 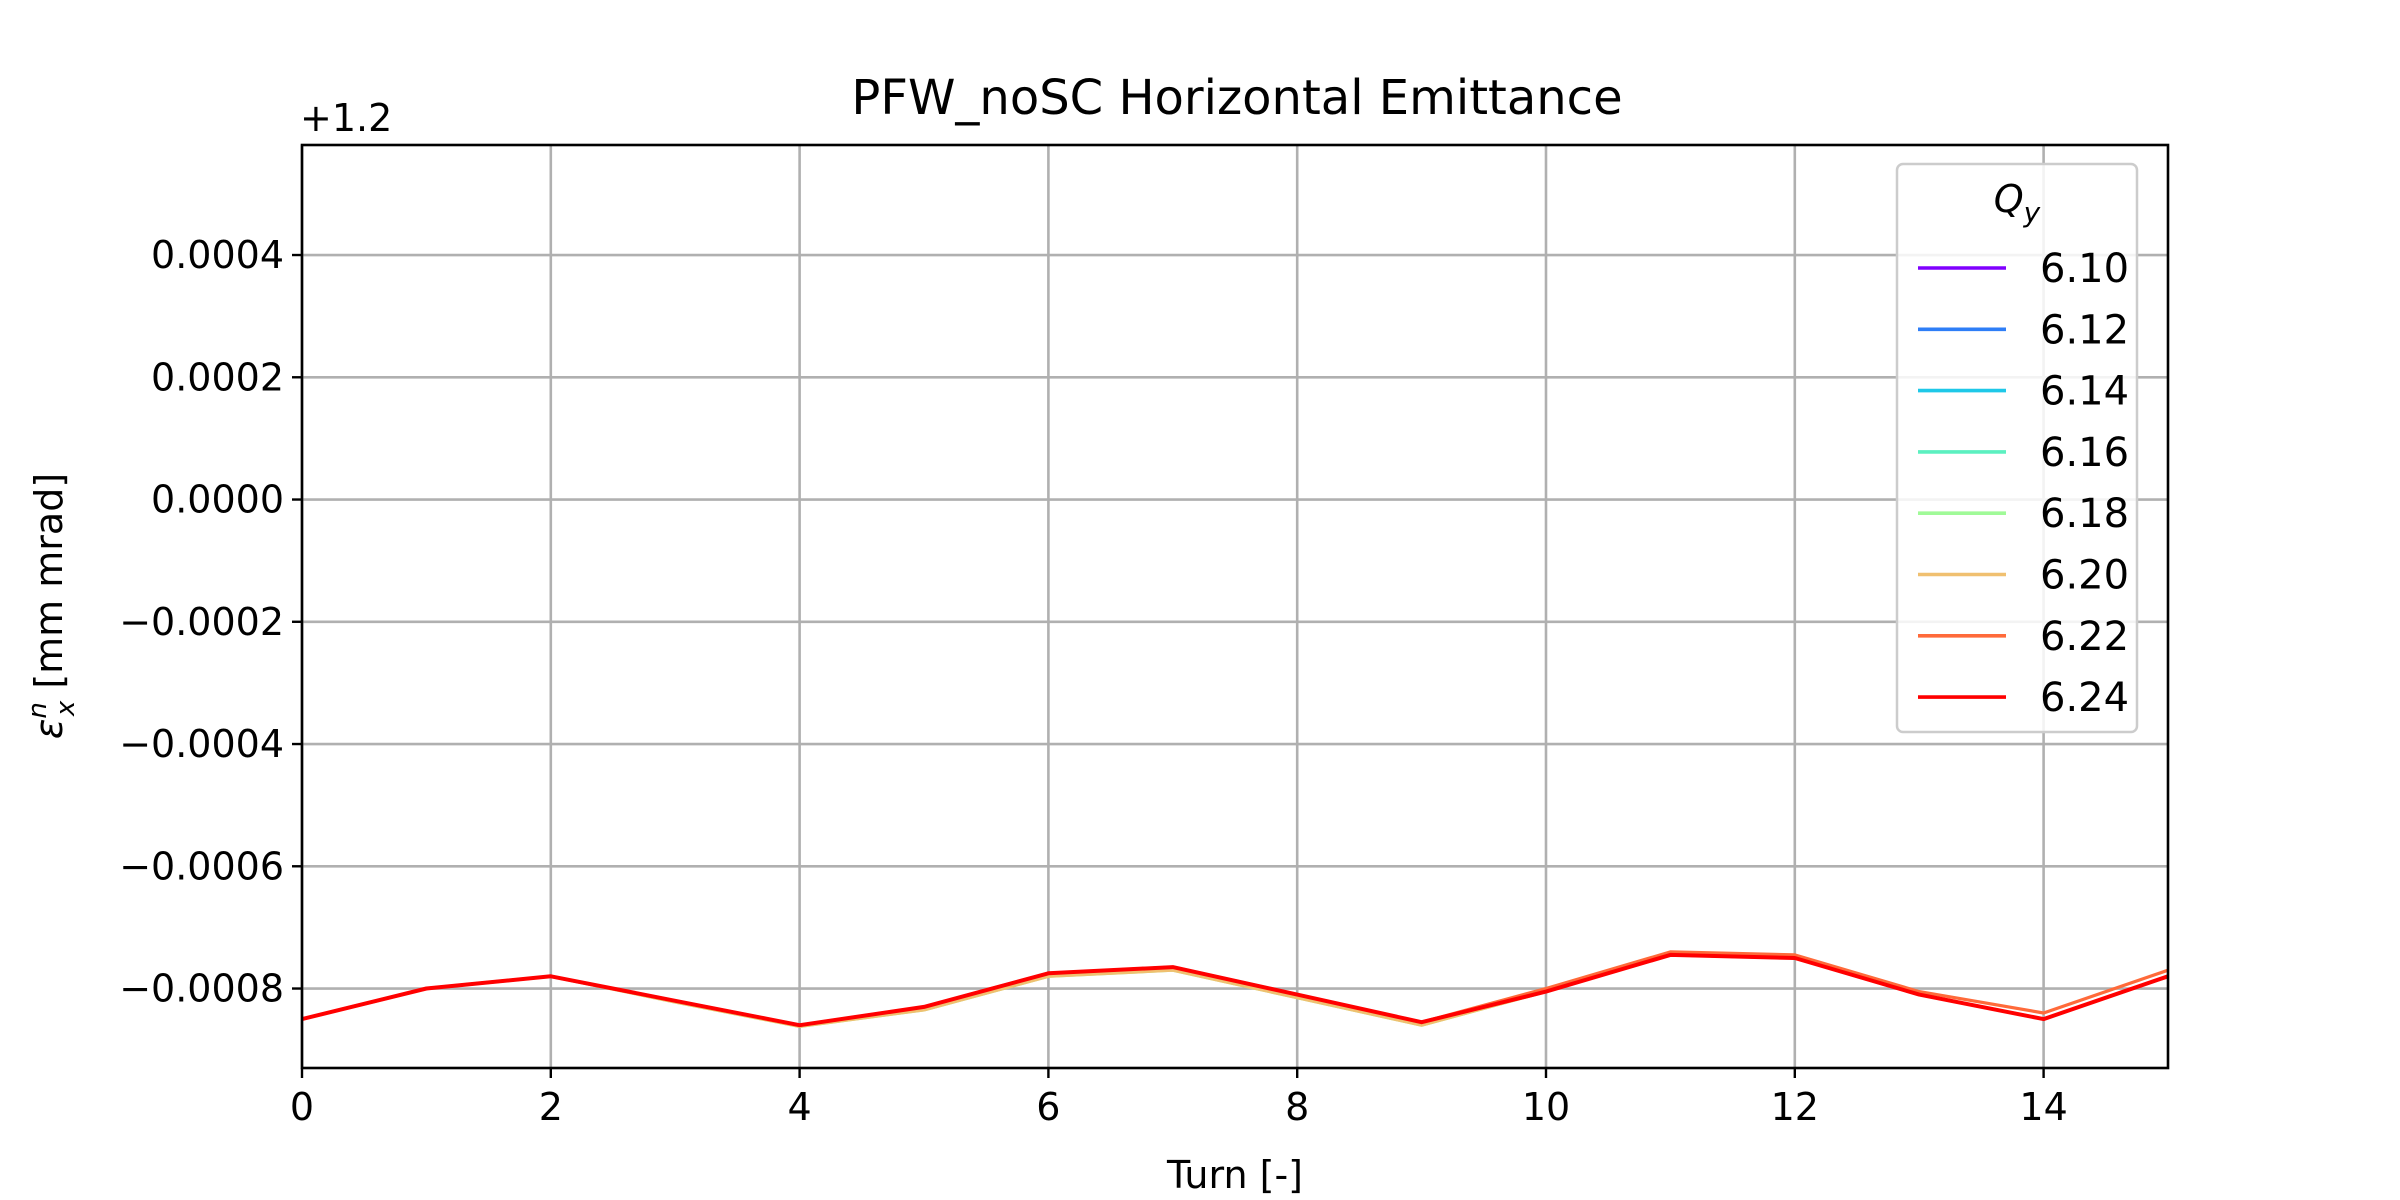 What do you see at coordinates (2023, 576) in the screenshot?
I see `legend-item: 6.20` at bounding box center [2023, 576].